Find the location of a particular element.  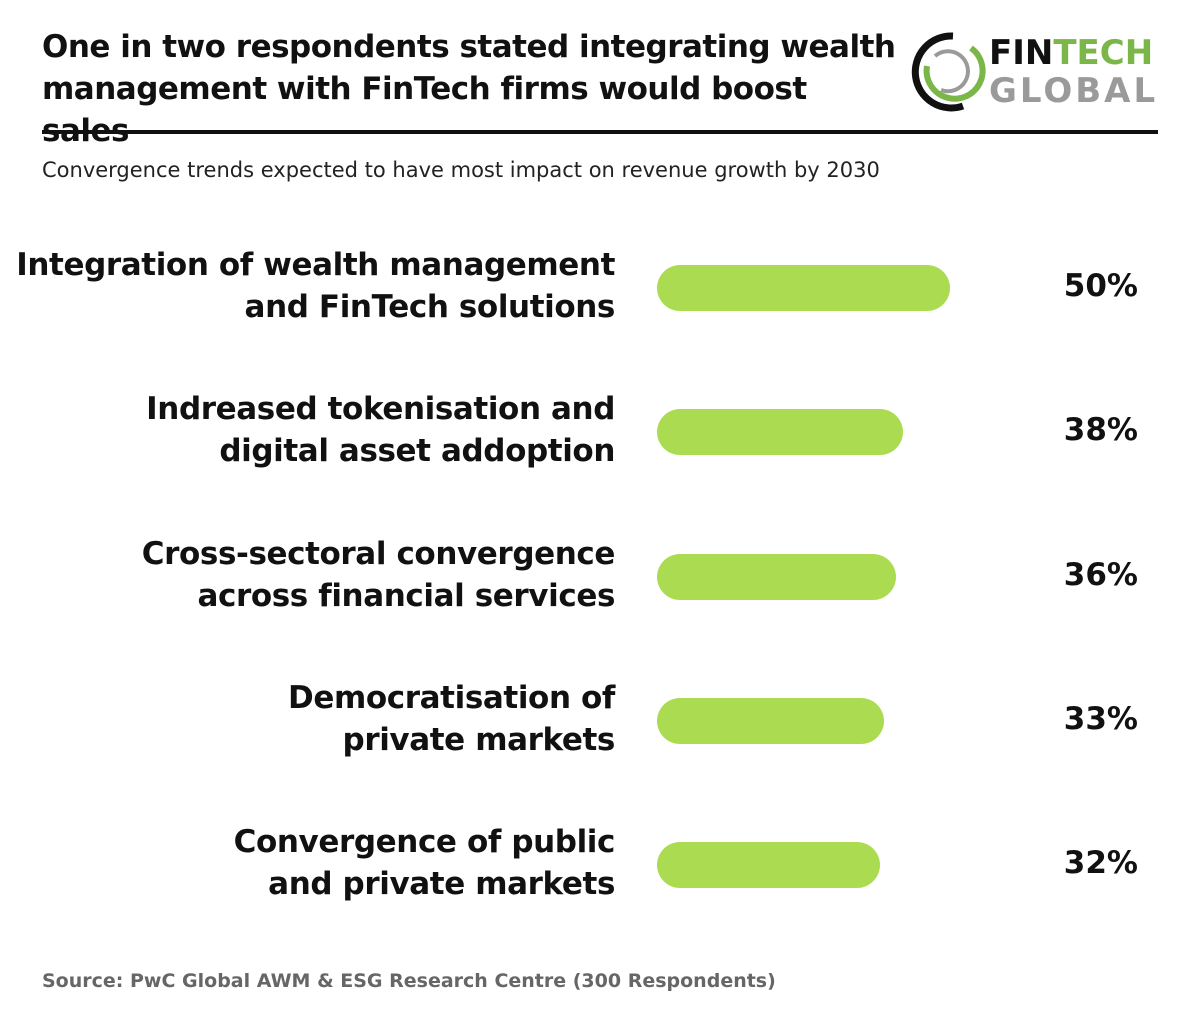

value-label: 36% is located at coordinates (1100, 574).